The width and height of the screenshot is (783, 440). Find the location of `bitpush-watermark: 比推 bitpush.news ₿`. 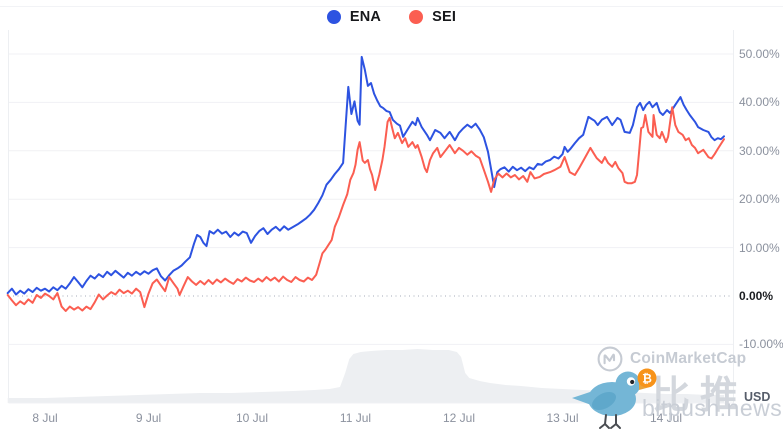

bitpush-watermark: 比推 bitpush.news ₿ is located at coordinates (671, 401).